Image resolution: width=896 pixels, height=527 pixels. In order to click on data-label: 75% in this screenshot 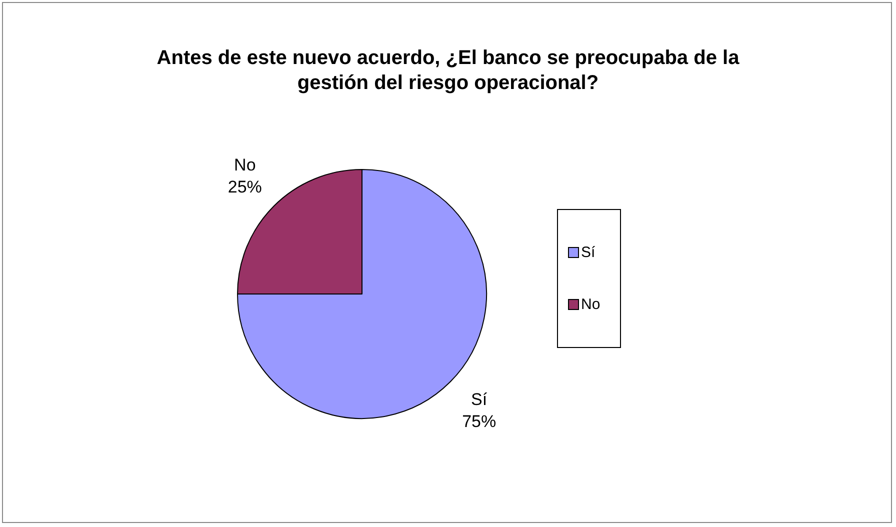, I will do `click(479, 421)`.